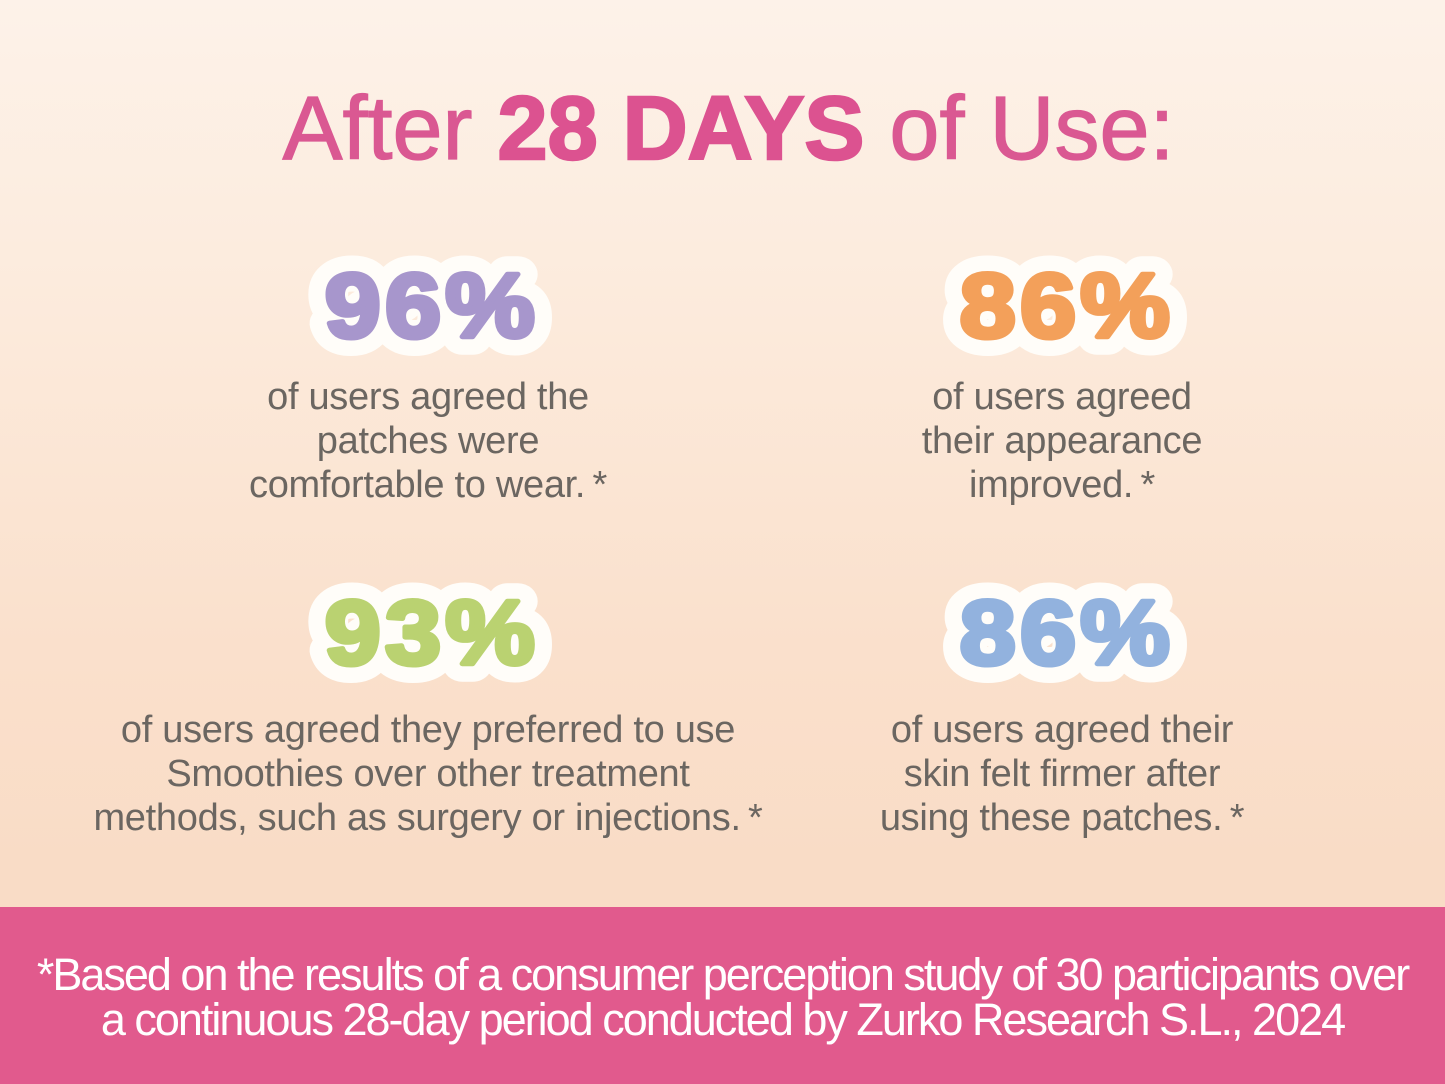 The height and width of the screenshot is (1084, 1445). Describe the element at coordinates (432, 633) in the screenshot. I see `svg-text: 93%` at that location.